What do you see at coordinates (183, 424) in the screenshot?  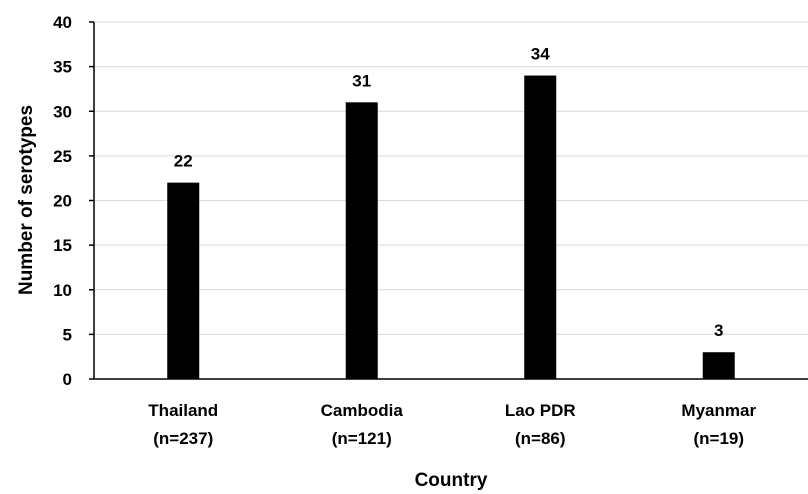 I see `x-tick-label: Thailand (n=237)` at bounding box center [183, 424].